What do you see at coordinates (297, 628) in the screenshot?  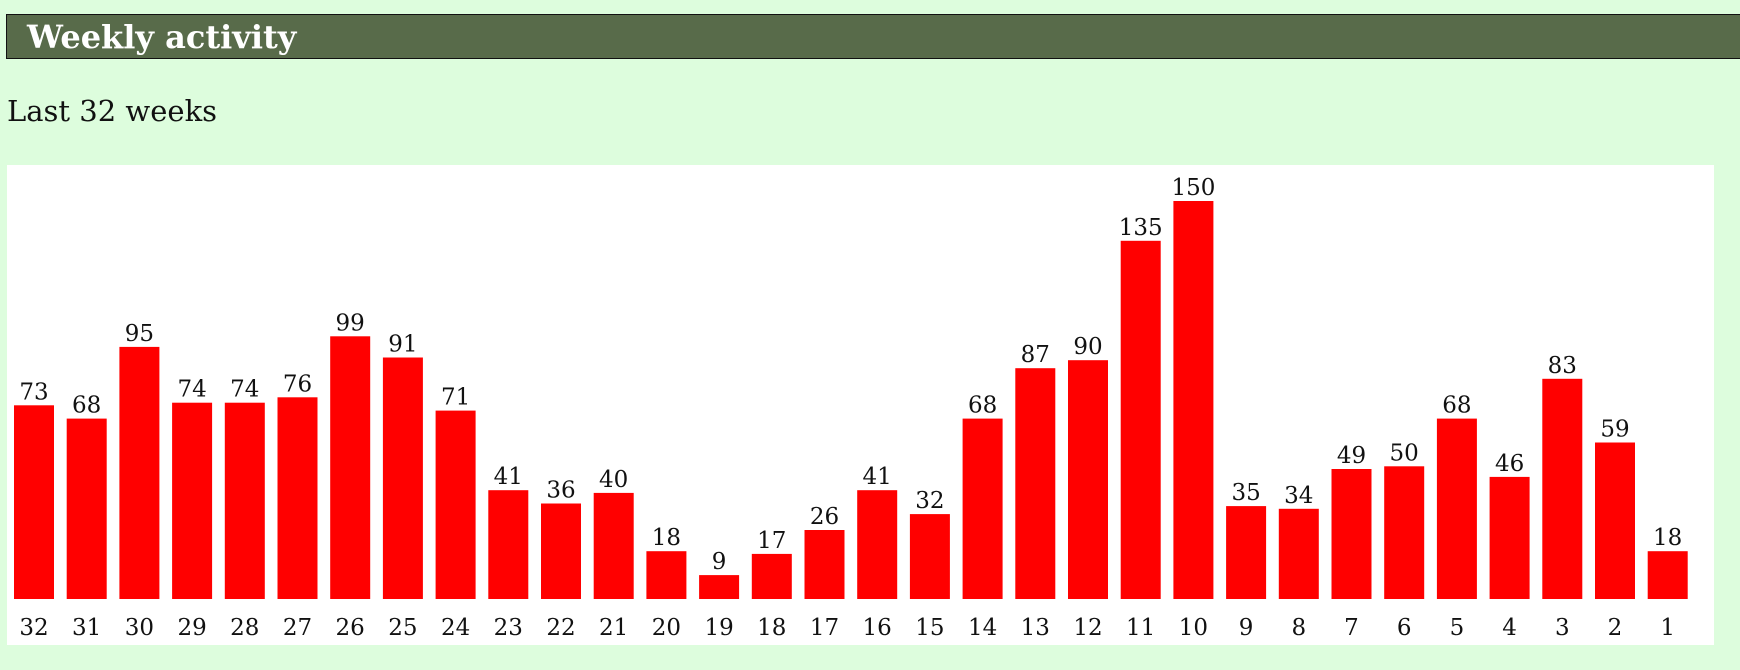 I see `x-tick-label: 27` at bounding box center [297, 628].